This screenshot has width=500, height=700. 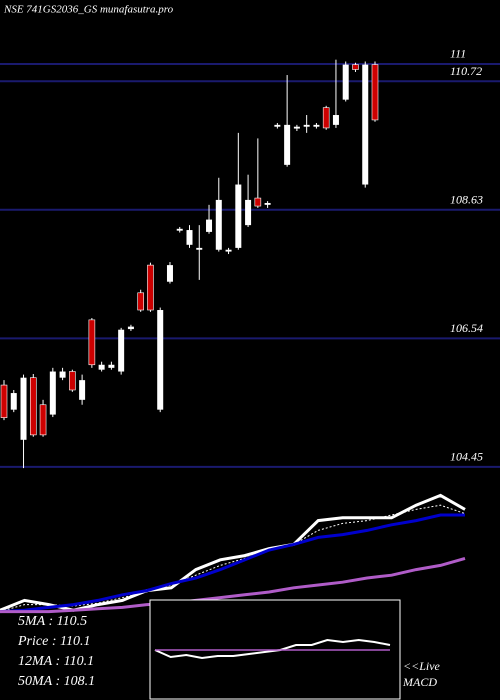 I want to click on info-label: 5MA : 110.5, so click(x=52, y=621).